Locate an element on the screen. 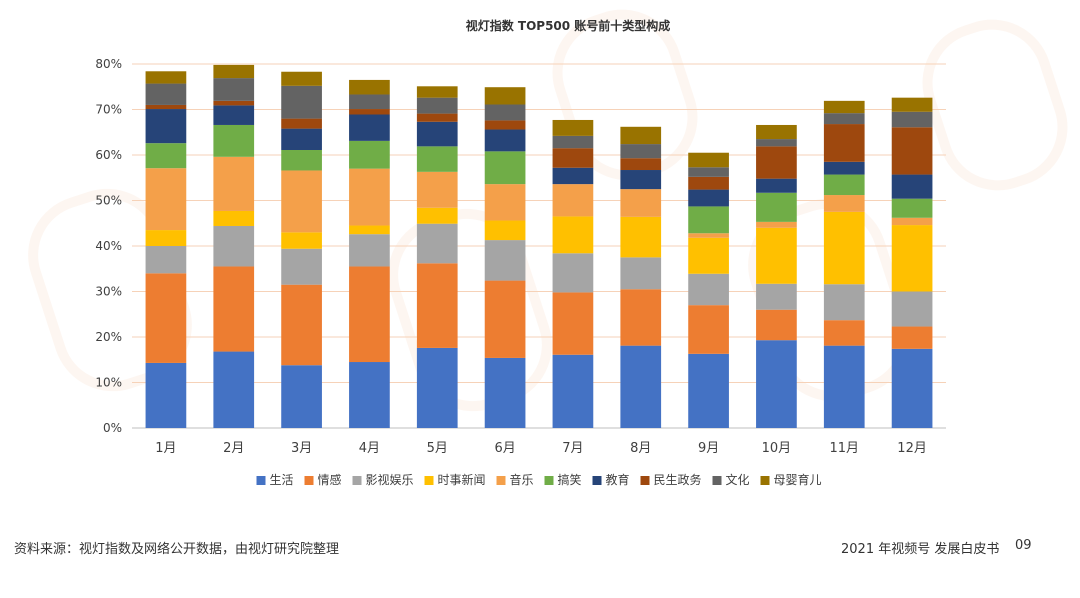 The height and width of the screenshot is (598, 1080). x-tick-label: 9月 is located at coordinates (708, 448).